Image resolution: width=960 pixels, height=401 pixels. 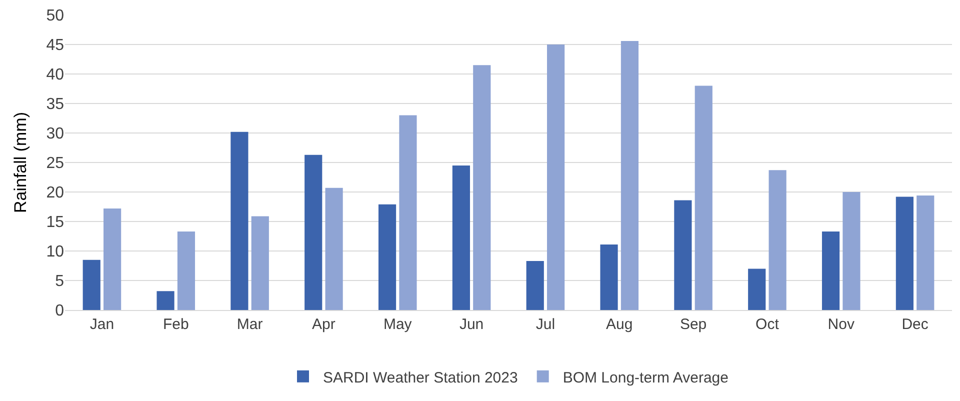 What do you see at coordinates (55, 163) in the screenshot?
I see `y-tick-label: 25` at bounding box center [55, 163].